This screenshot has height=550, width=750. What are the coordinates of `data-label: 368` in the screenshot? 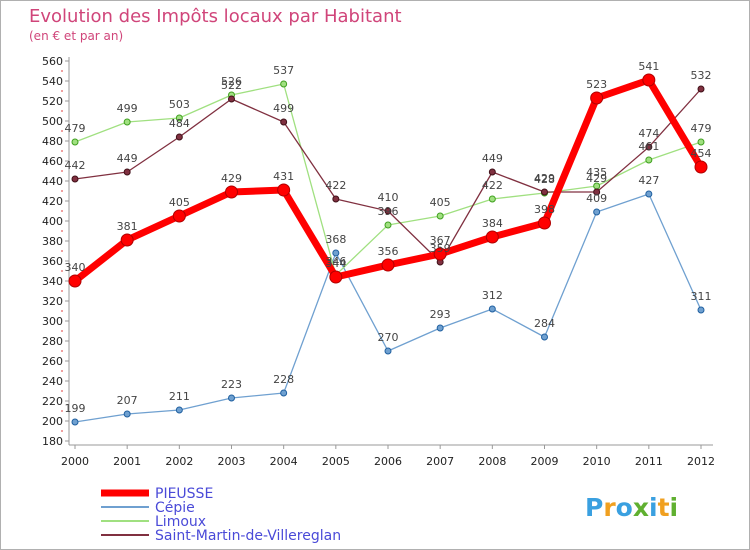 It's located at (335, 239).